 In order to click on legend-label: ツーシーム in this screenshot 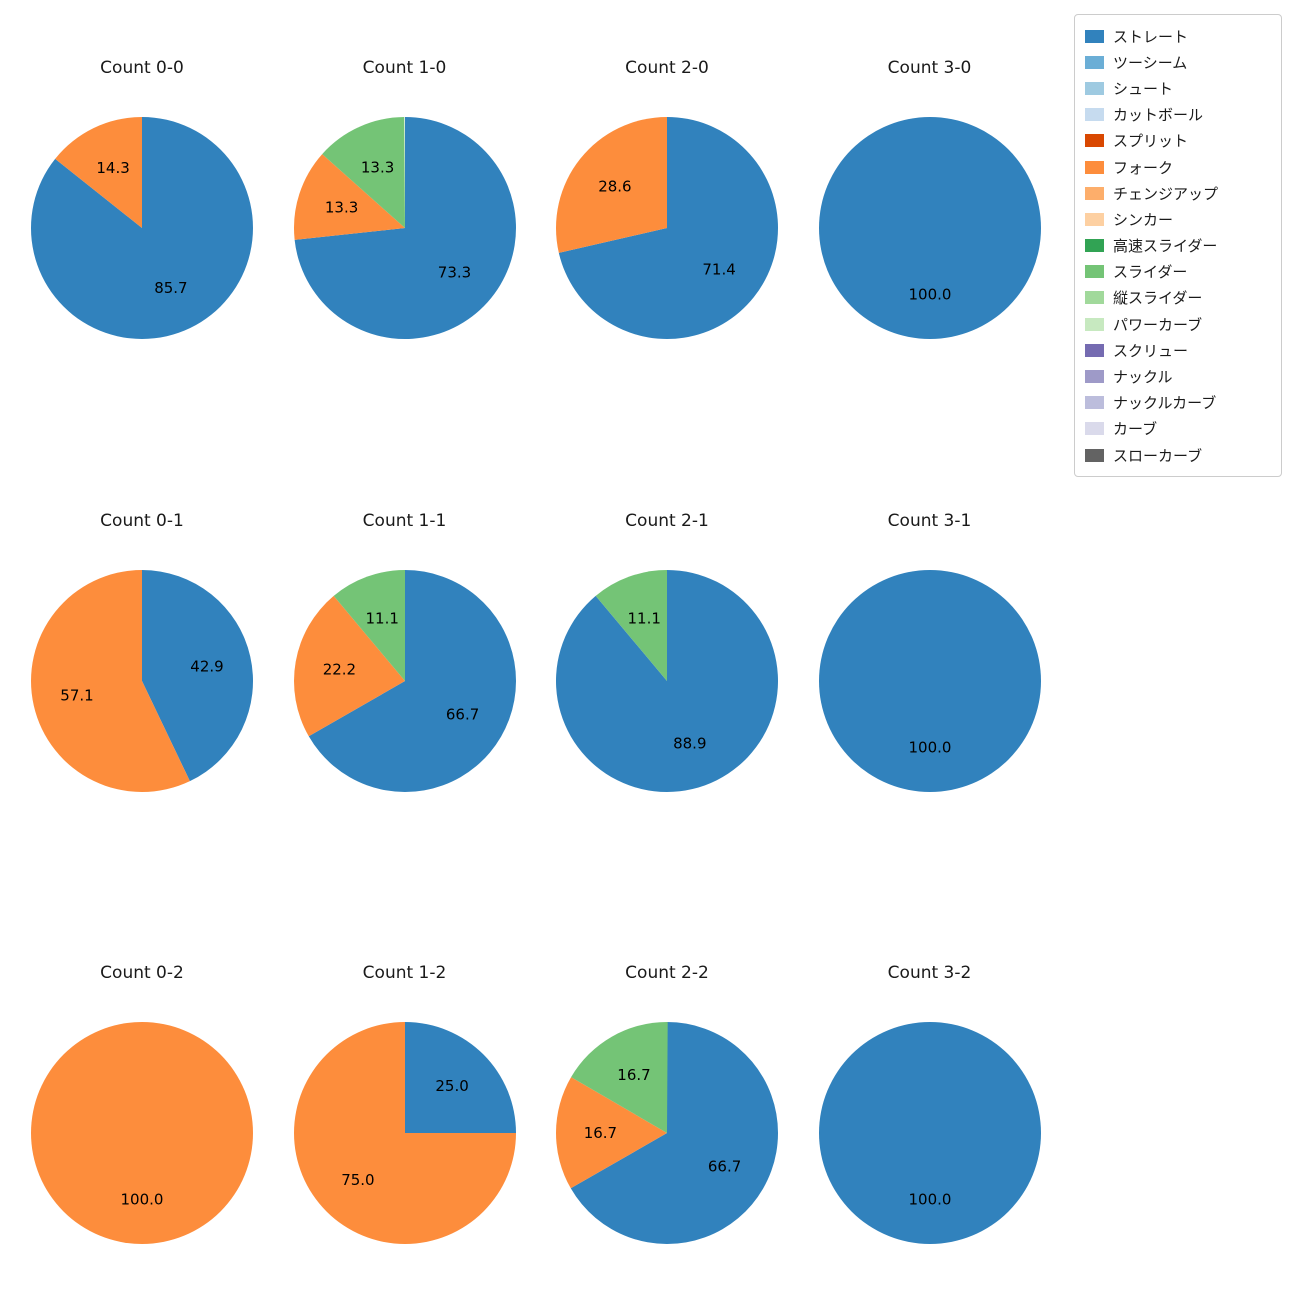, I will do `click(1150, 62)`.